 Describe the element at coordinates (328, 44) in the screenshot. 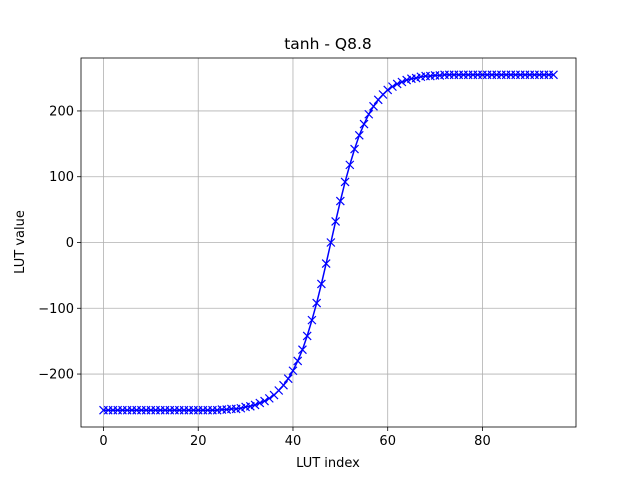

I see `chart-title: tanh - Q8.8` at that location.